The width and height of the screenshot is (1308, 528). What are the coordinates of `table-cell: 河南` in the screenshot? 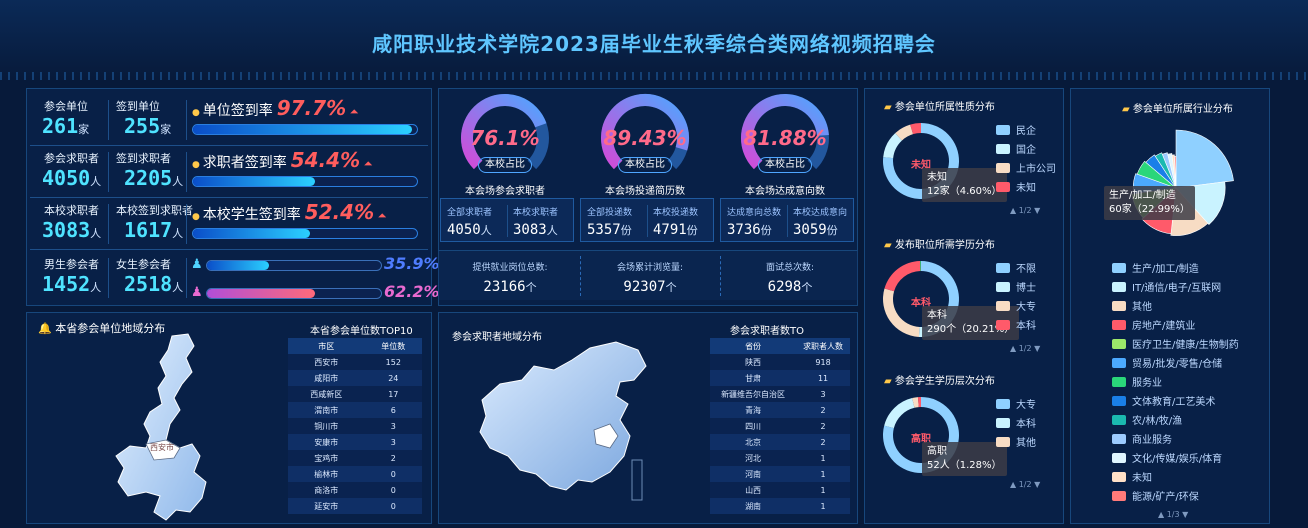 It's located at (753, 474).